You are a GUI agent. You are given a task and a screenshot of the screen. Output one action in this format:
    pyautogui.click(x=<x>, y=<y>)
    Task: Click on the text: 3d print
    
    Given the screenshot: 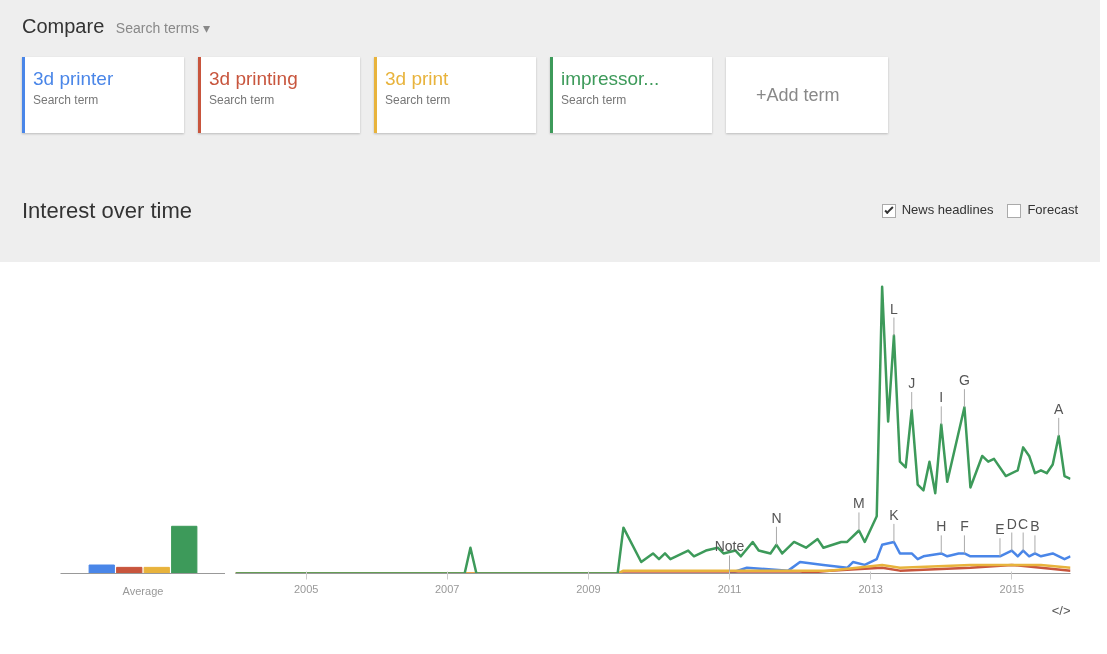 What is the action you would take?
    pyautogui.click(x=417, y=79)
    